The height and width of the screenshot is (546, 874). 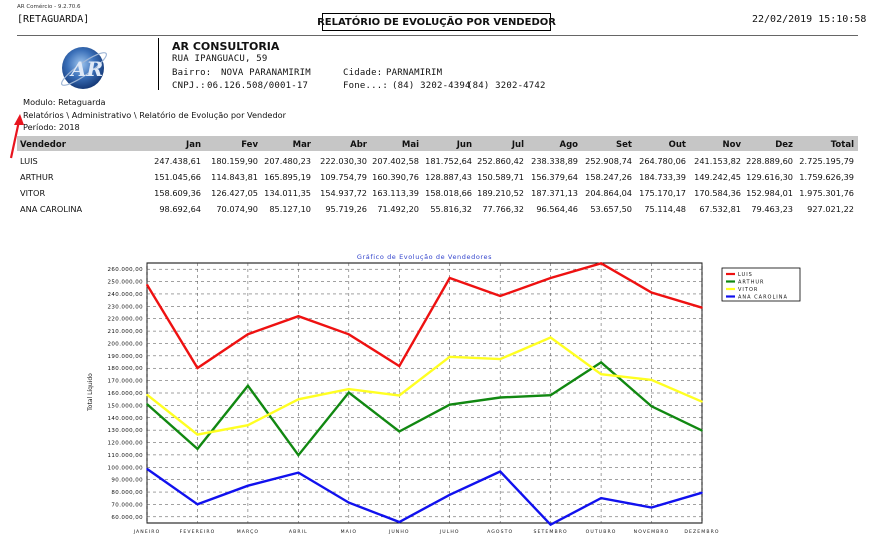 I want to click on column-header-13: Total, so click(x=842, y=145).